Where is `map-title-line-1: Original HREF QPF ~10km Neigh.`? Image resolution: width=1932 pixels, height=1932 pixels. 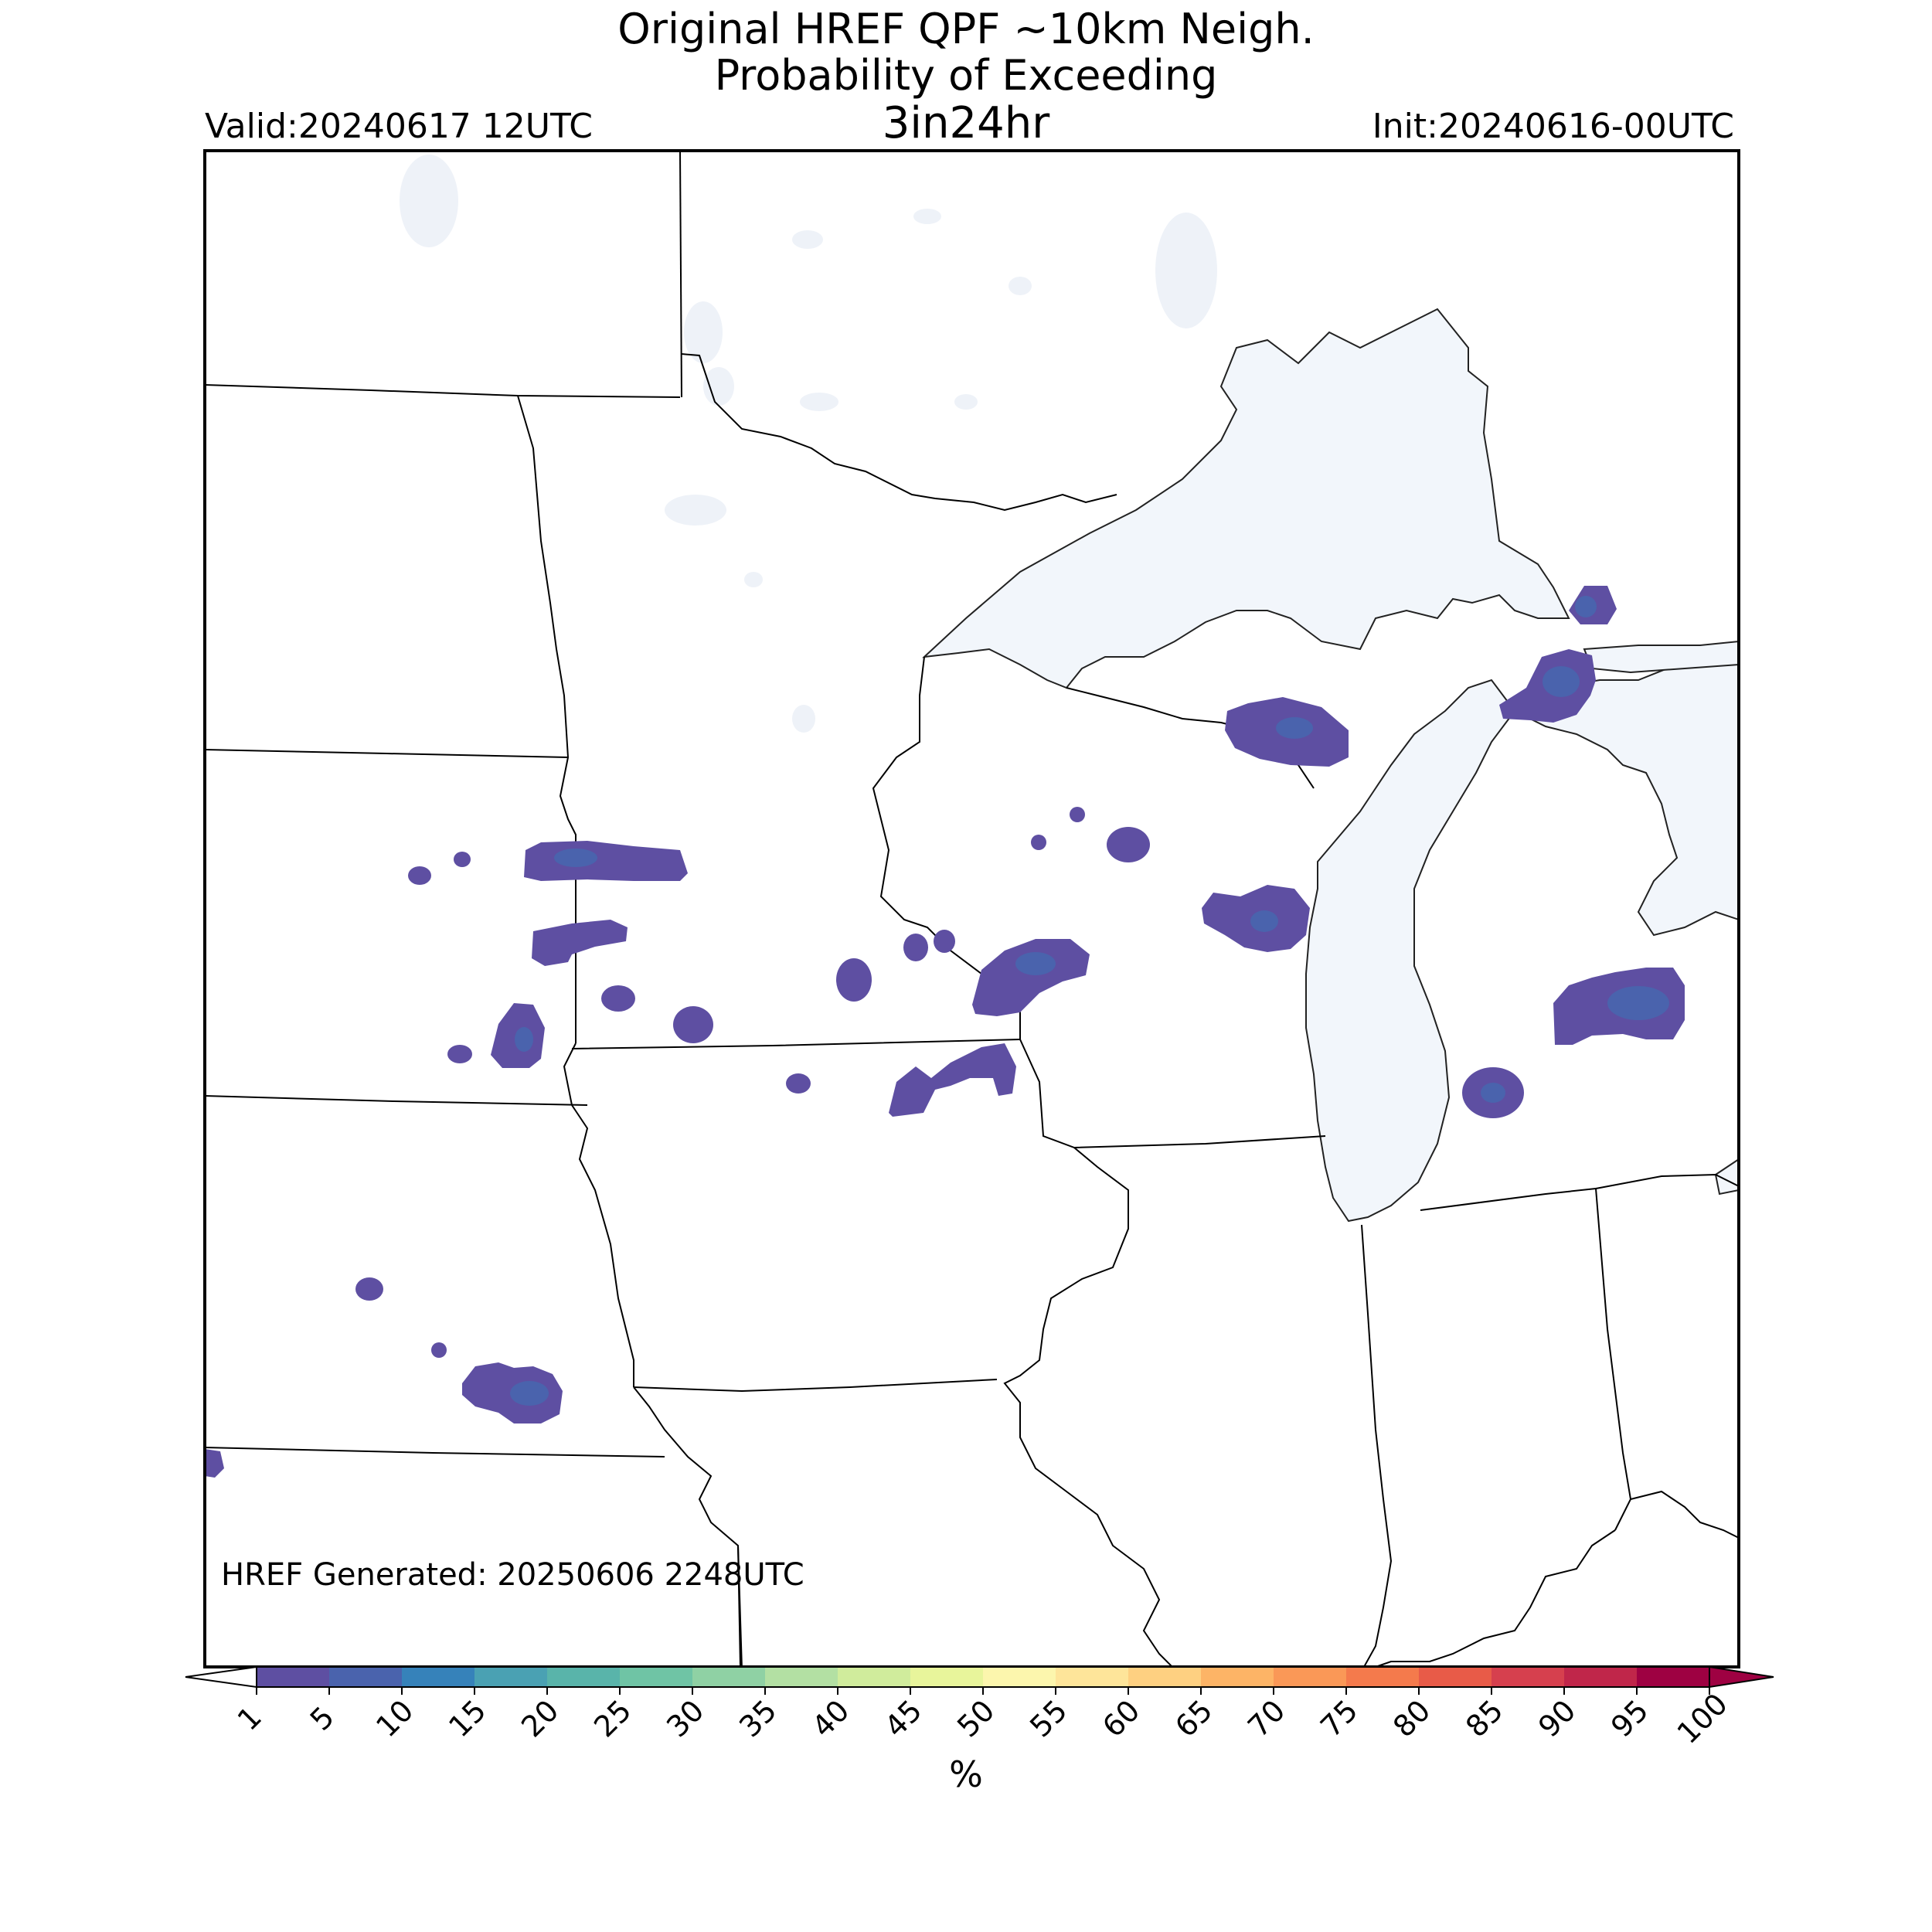
map-title-line-1: Original HREF QPF ~10km Neigh. is located at coordinates (966, 29).